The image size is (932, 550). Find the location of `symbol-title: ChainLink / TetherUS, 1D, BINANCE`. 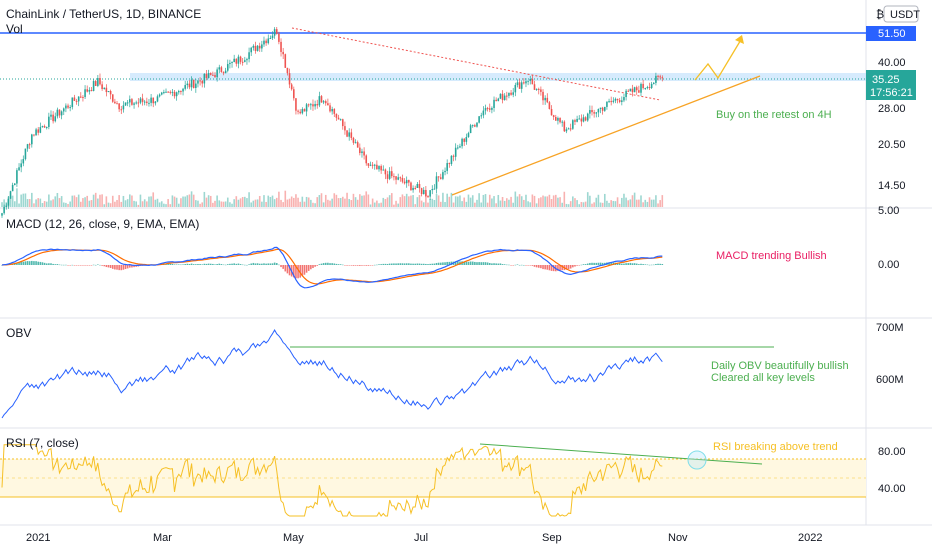

symbol-title: ChainLink / TetherUS, 1D, BINANCE is located at coordinates (103, 14).